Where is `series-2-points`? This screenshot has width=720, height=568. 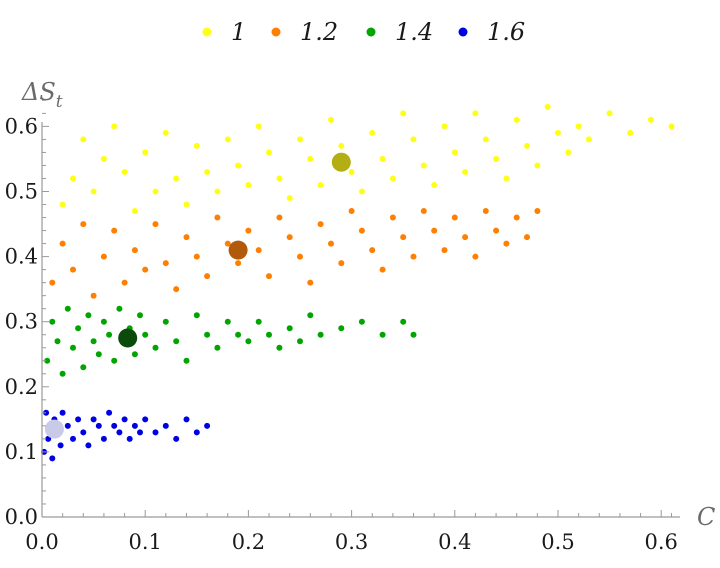 series-2-points is located at coordinates (230, 341).